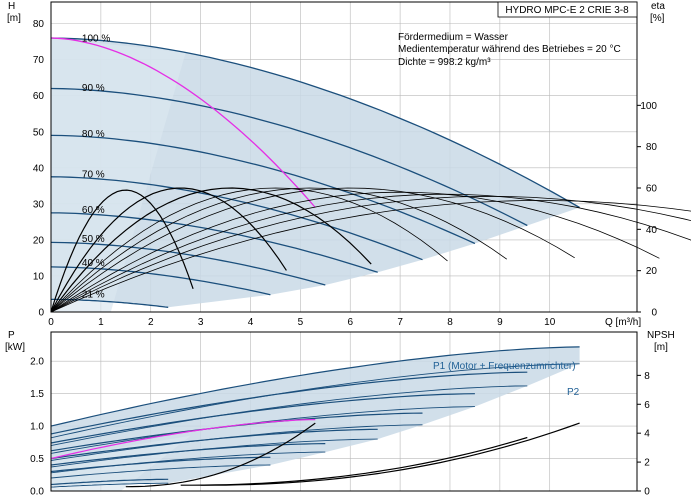  I want to click on y2-tick-label: 100, so click(648, 106).